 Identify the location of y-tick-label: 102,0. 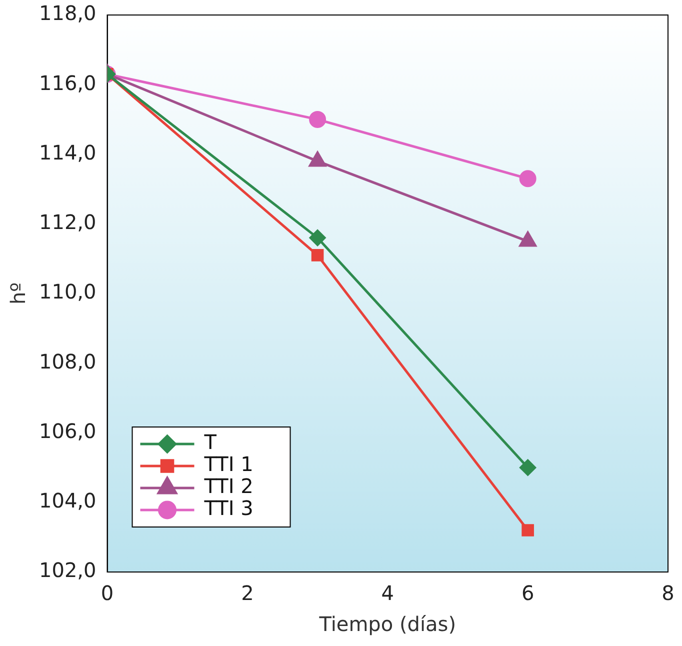
(67, 570).